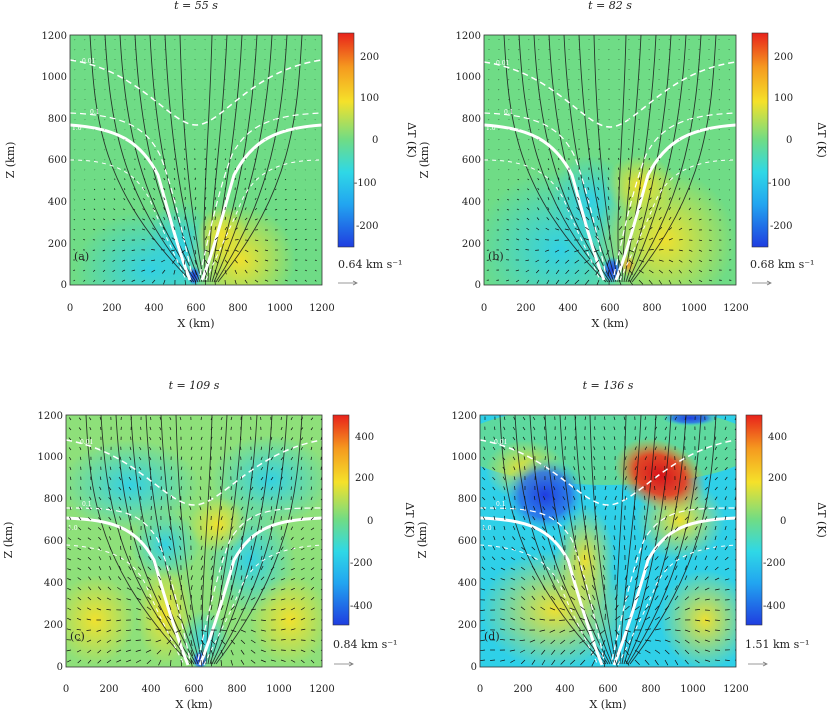 The height and width of the screenshot is (713, 830). What do you see at coordinates (780, 142) in the screenshot?
I see `colorbar-ticks: 200 100 0 -100 -200` at bounding box center [780, 142].